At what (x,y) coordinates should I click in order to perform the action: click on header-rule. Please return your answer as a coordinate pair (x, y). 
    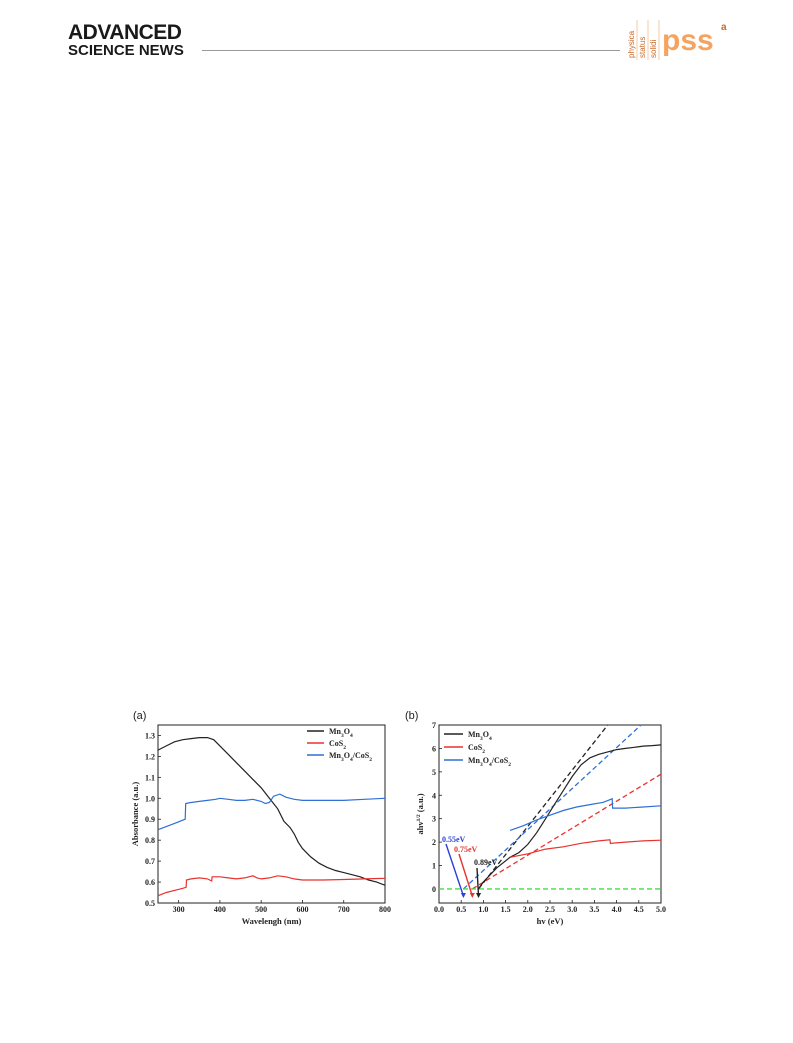
    Looking at the image, I should click on (411, 50).